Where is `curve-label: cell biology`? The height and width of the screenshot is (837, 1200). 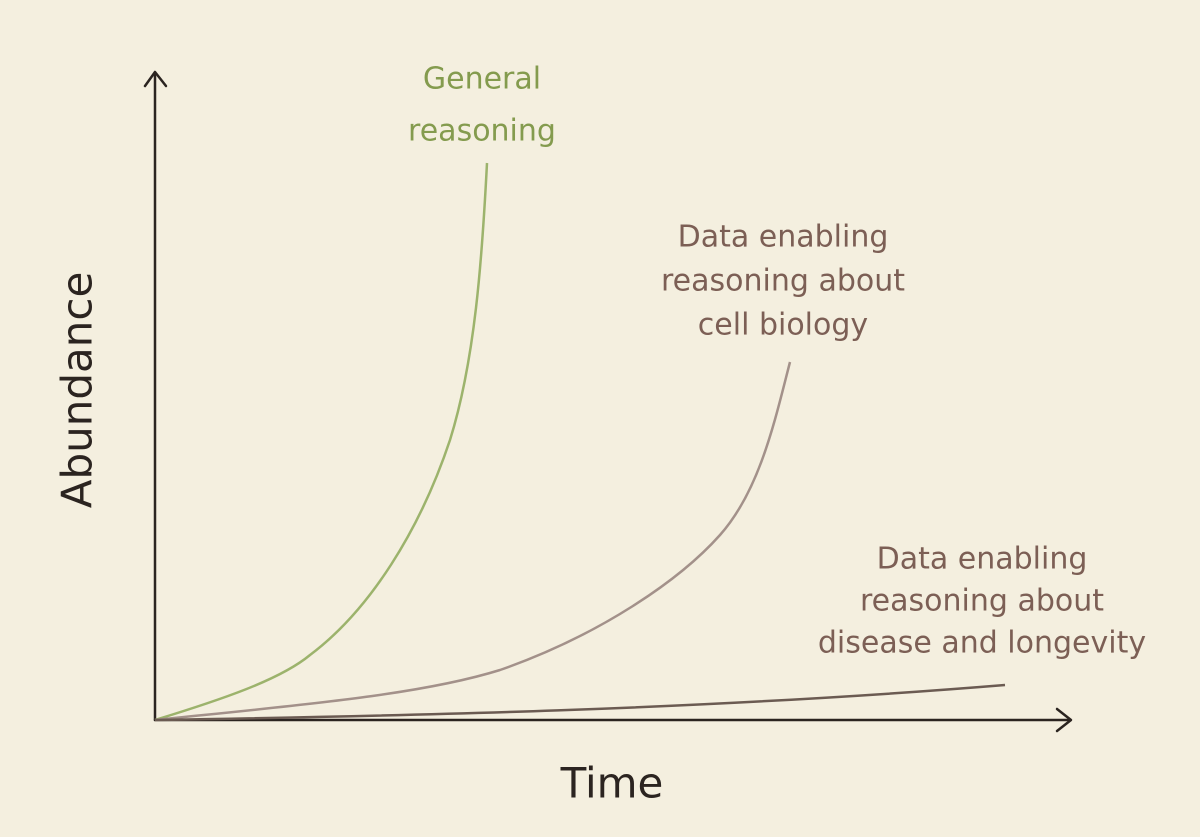 curve-label: cell biology is located at coordinates (783, 325).